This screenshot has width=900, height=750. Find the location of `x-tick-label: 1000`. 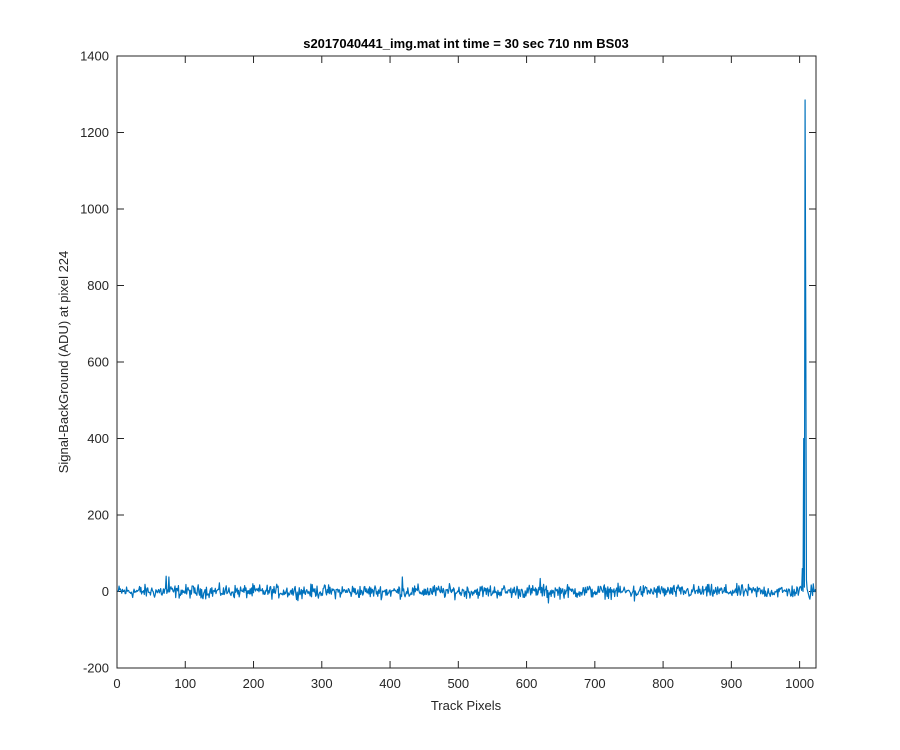

x-tick-label: 1000 is located at coordinates (799, 683).